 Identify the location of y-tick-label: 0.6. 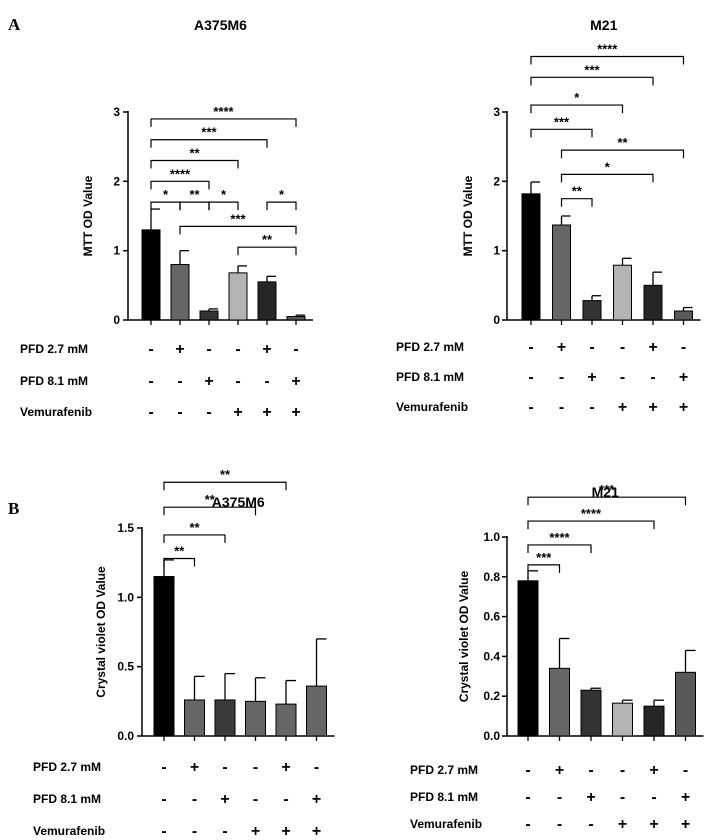
(491, 617).